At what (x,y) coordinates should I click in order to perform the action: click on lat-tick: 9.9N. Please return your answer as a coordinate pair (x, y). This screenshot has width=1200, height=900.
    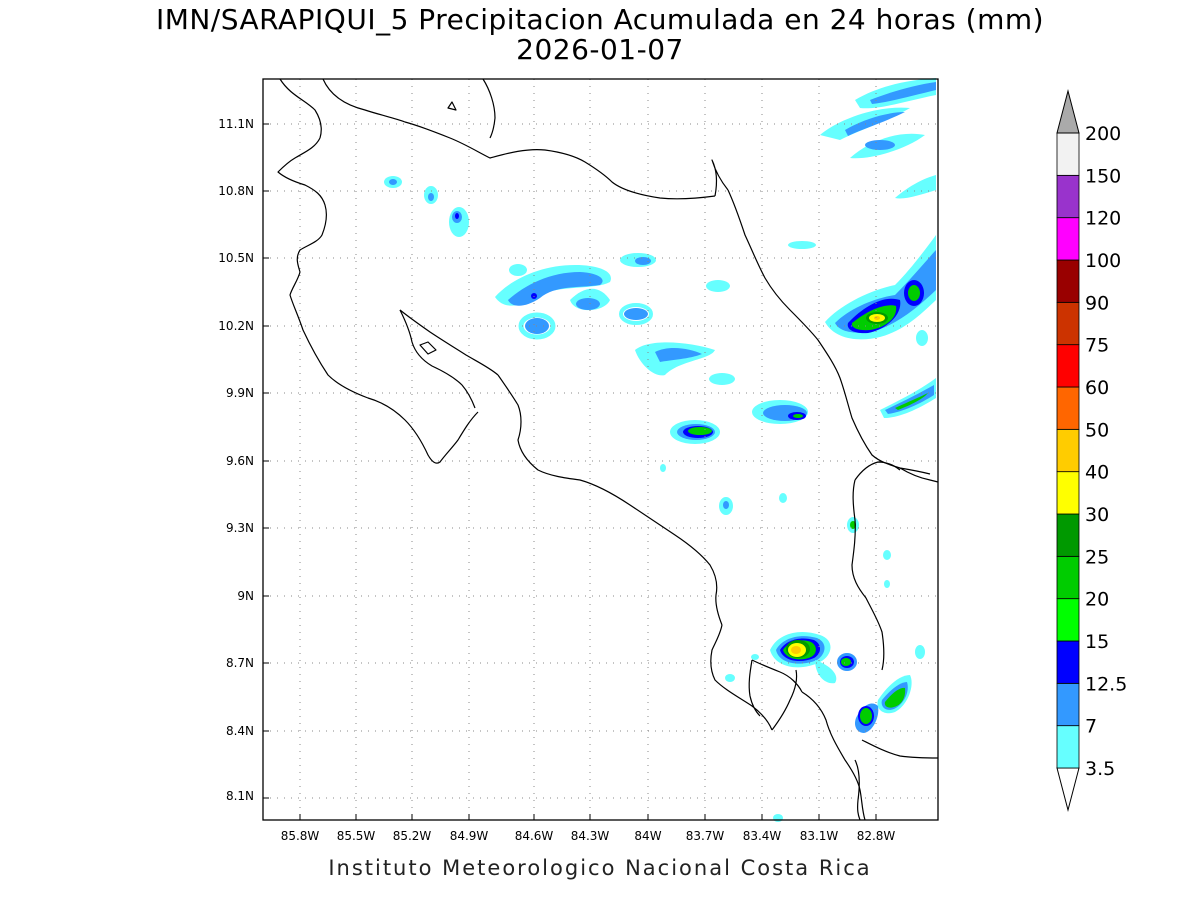
    Looking at the image, I should click on (240, 393).